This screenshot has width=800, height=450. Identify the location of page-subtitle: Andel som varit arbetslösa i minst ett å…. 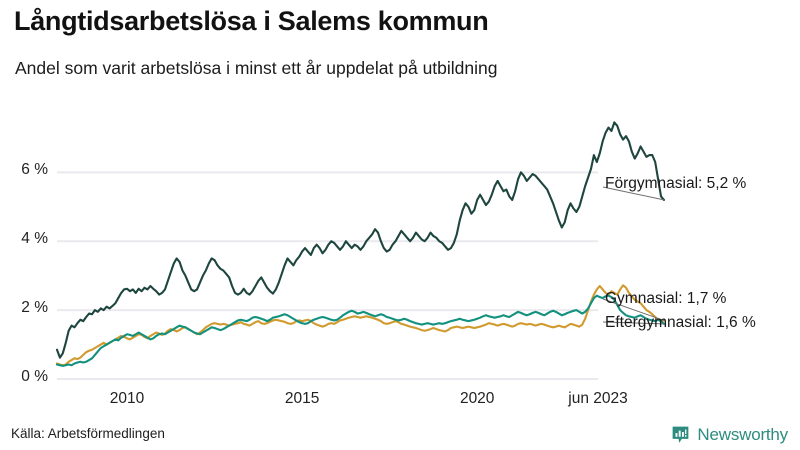
(256, 68).